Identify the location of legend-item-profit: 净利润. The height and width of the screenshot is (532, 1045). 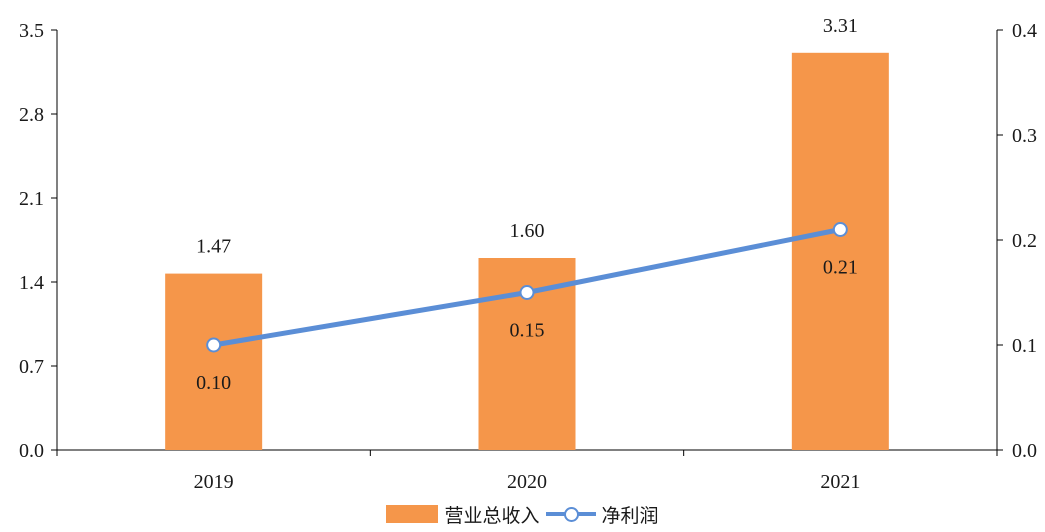
(602, 514).